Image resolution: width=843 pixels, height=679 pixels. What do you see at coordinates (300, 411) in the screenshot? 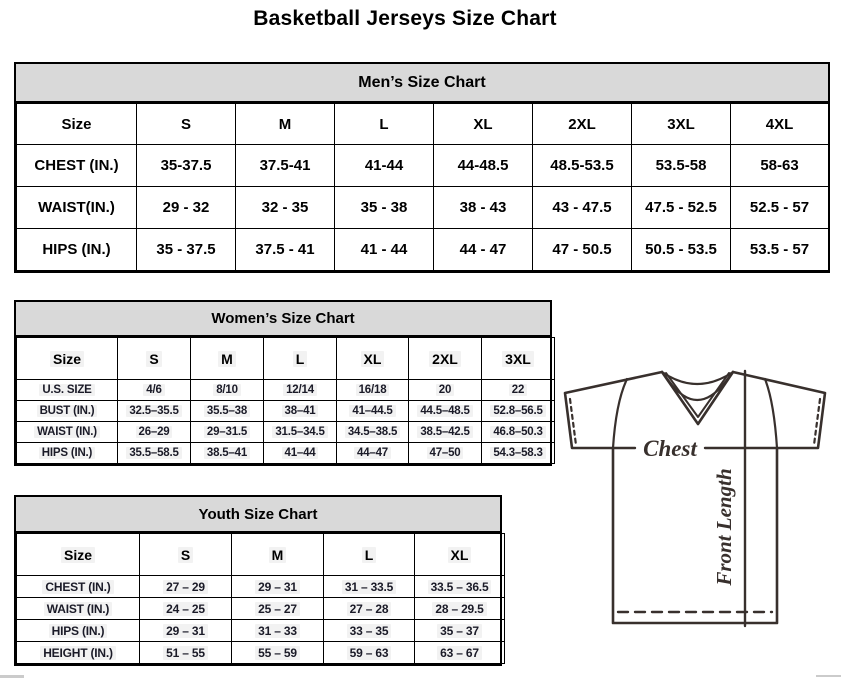
I see `size-value-cell: 38–41` at bounding box center [300, 411].